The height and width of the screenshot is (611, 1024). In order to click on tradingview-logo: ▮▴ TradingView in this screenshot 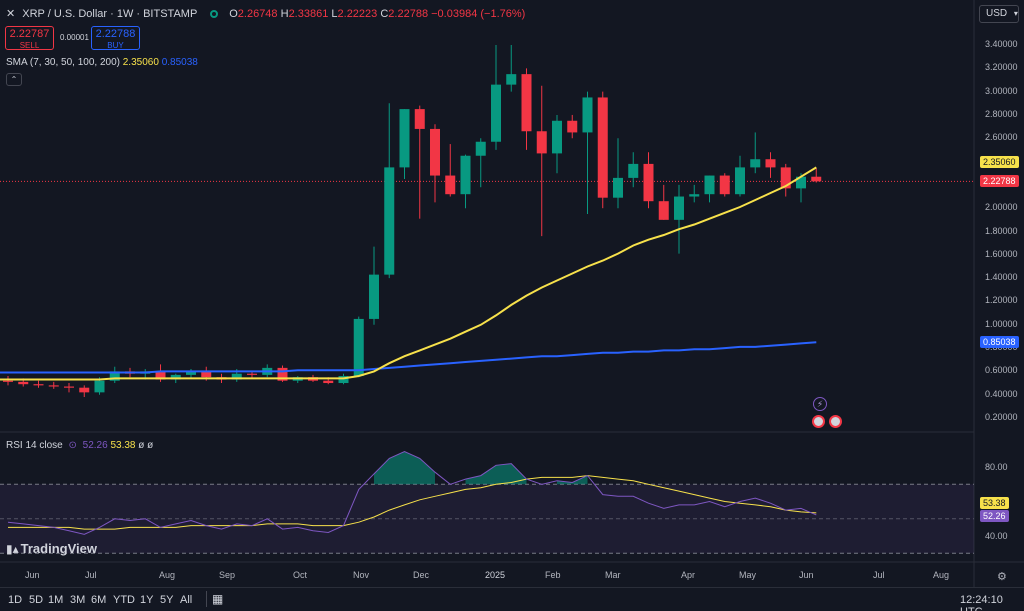, I will do `click(51, 548)`.